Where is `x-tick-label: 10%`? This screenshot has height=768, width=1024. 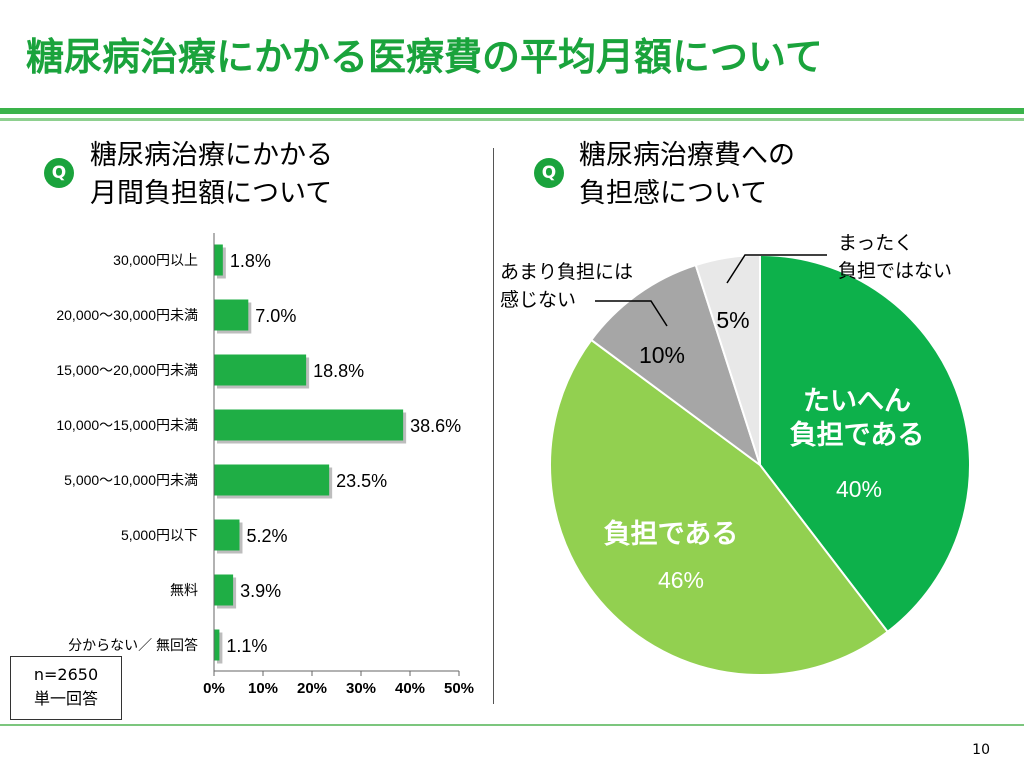 x-tick-label: 10% is located at coordinates (263, 688).